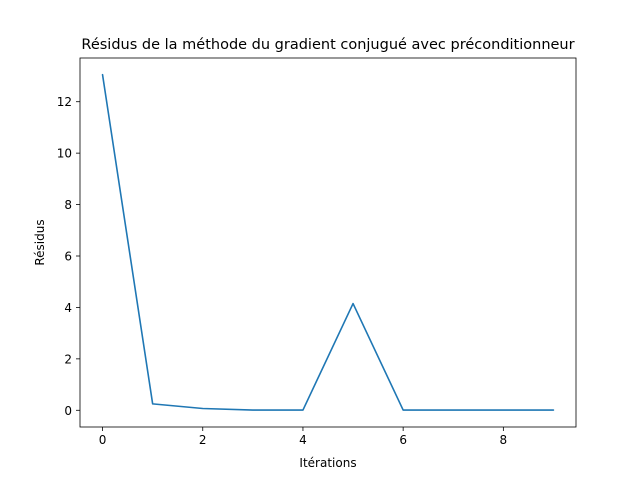 This screenshot has height=480, width=640. What do you see at coordinates (68, 411) in the screenshot?
I see `y-tick-label: 0` at bounding box center [68, 411].